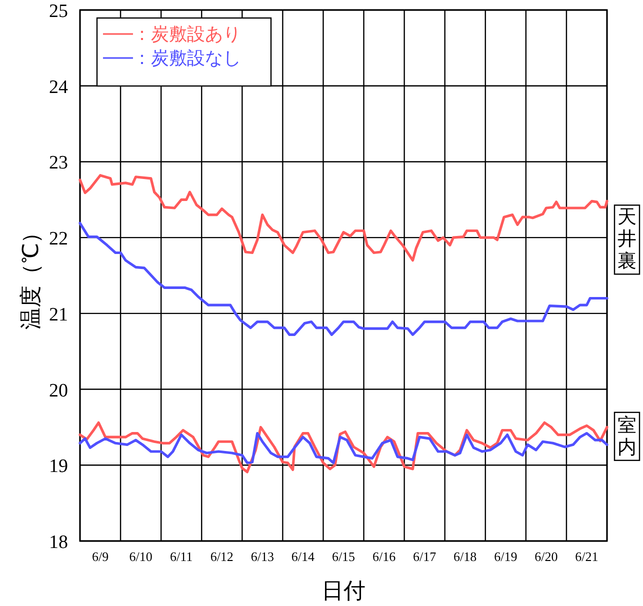 The width and height of the screenshot is (643, 606). I want to click on y-tick-label: 21, so click(58, 315).